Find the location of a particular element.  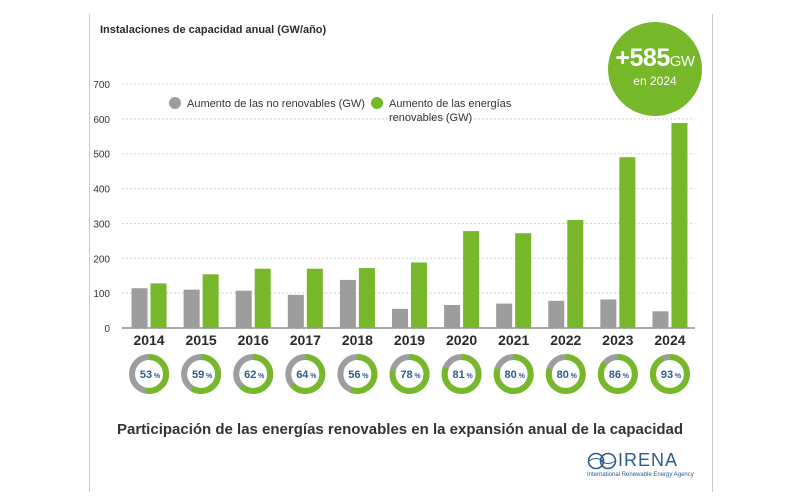

x-tick-label: 2021 is located at coordinates (513, 340).